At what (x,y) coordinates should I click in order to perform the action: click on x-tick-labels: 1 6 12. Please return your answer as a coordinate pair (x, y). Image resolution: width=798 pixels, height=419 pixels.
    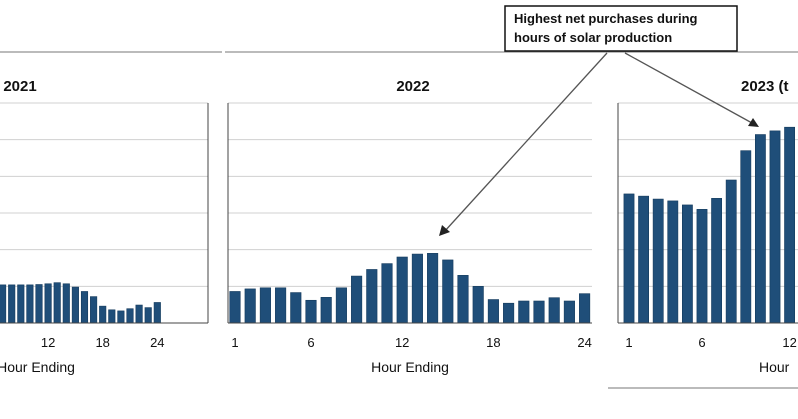
    Looking at the image, I should click on (710, 342).